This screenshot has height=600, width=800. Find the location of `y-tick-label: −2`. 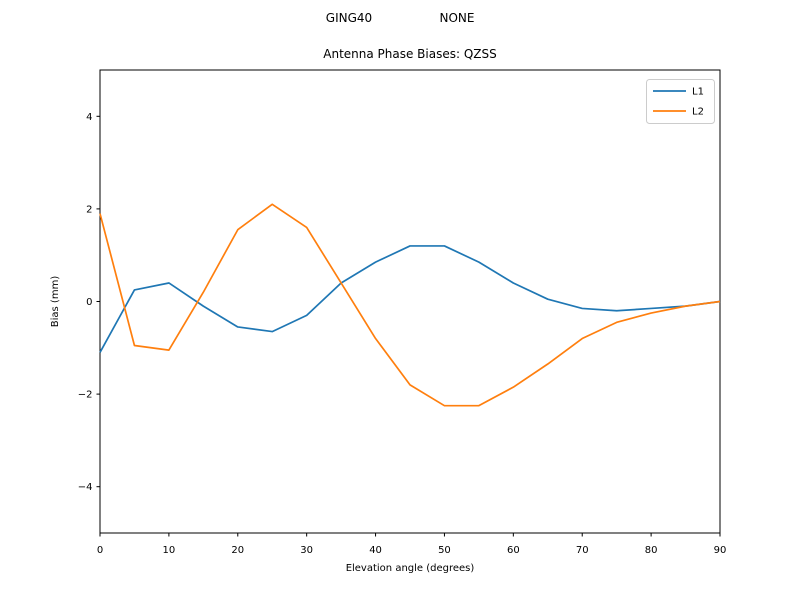

y-tick-label: −2 is located at coordinates (85, 395).